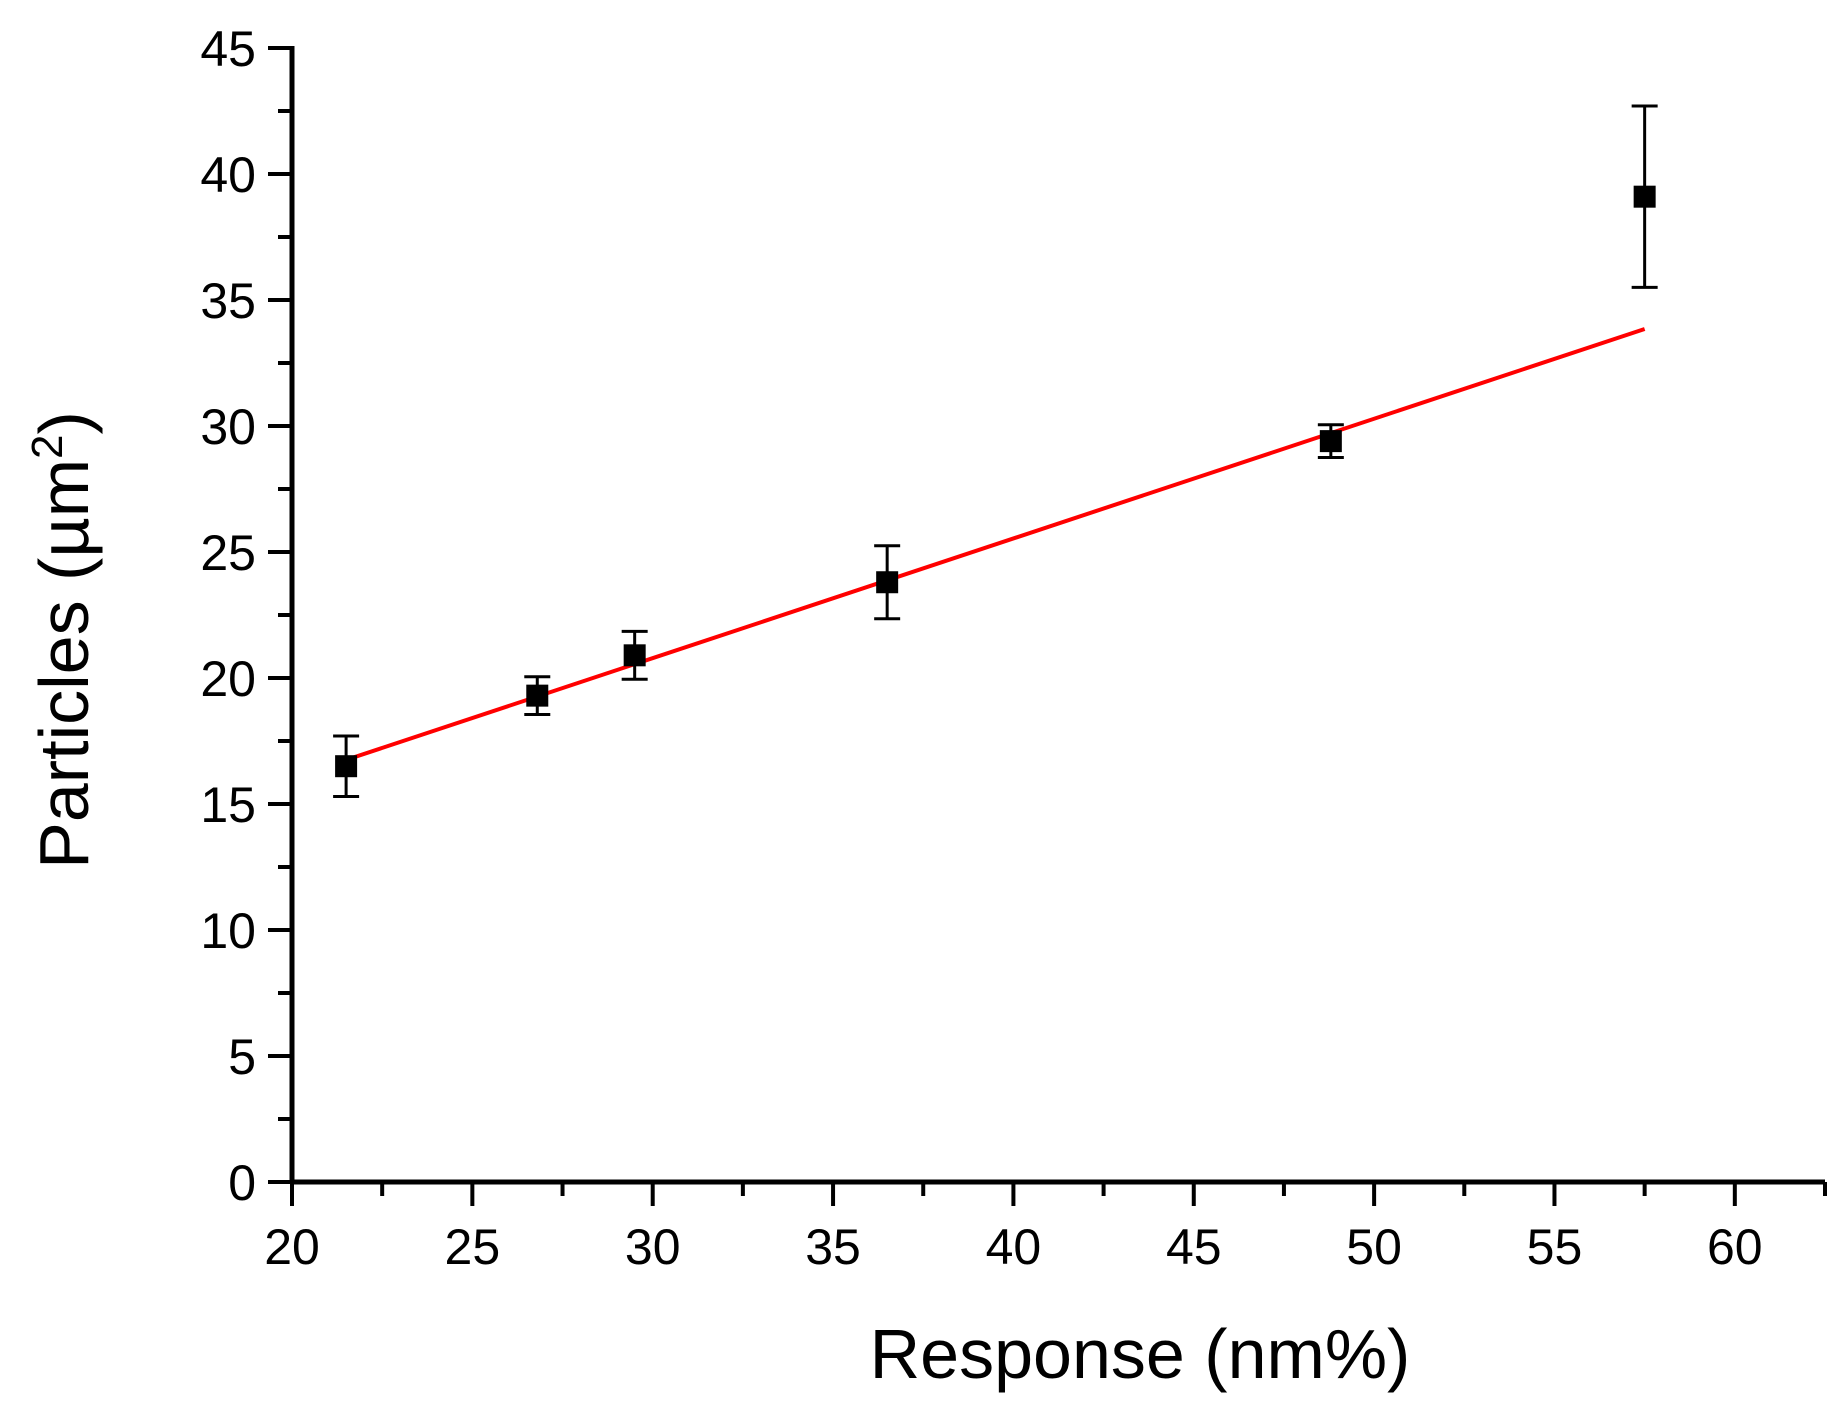  I want to click on y-tick-label: 25, so click(228, 553).